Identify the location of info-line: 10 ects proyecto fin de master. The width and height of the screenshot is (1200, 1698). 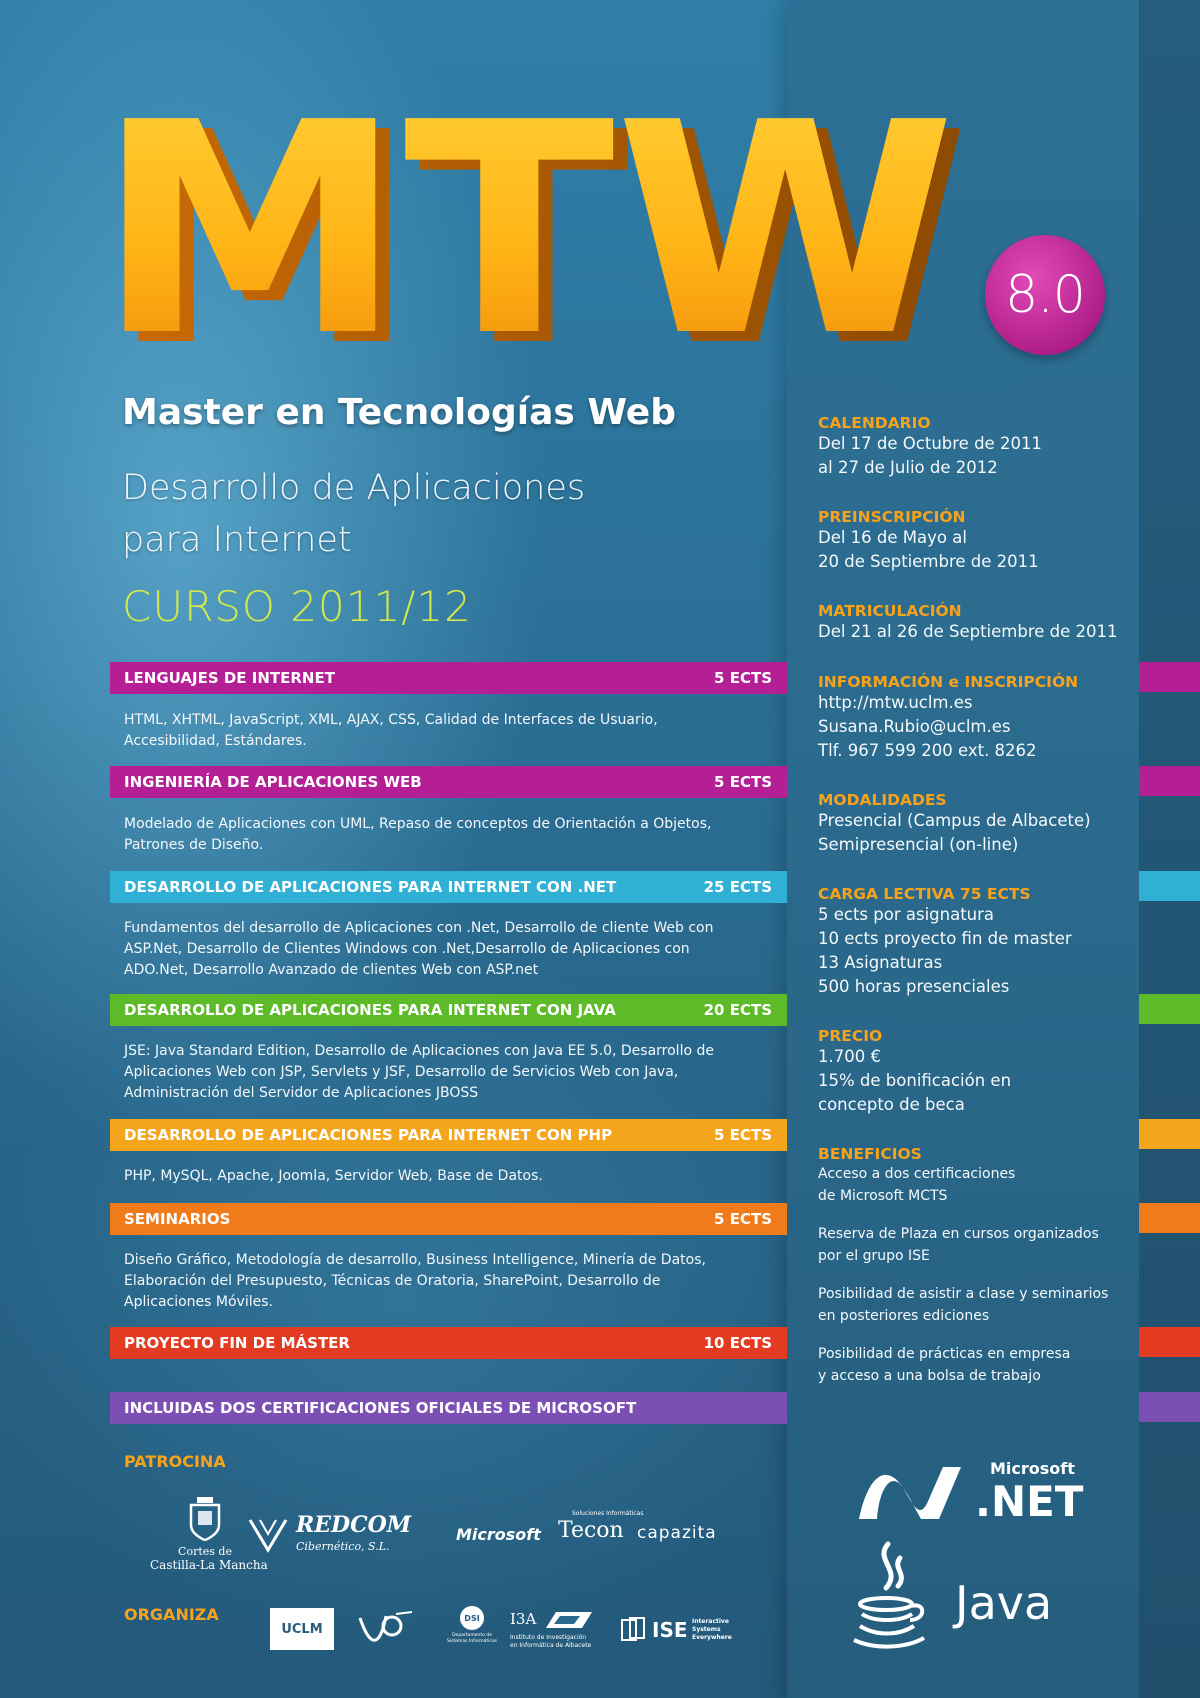
(945, 938).